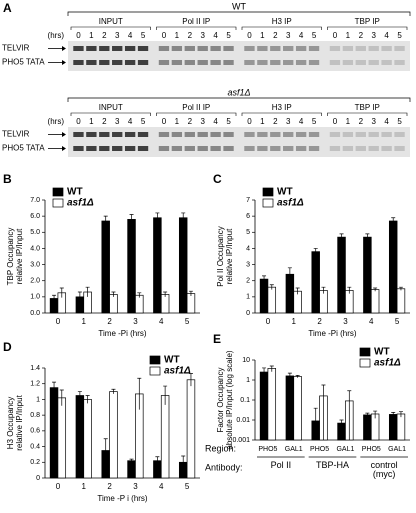 The width and height of the screenshot is (416, 513). Describe the element at coordinates (248, 297) in the screenshot. I see `y-tick-label: 1` at that location.